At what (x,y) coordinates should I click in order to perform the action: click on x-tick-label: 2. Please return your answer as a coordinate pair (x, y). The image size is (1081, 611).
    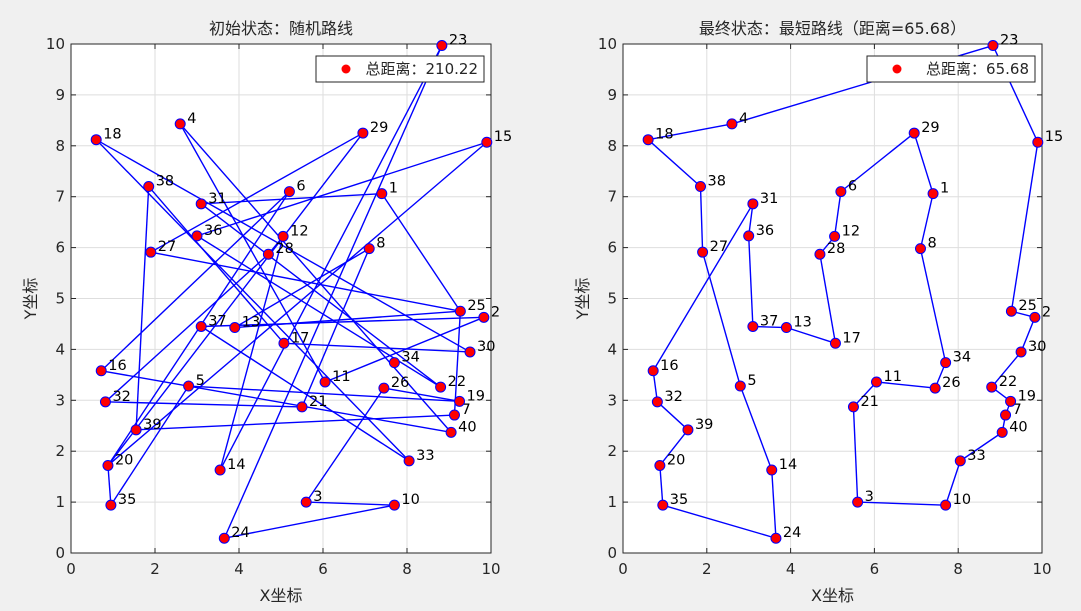
    Looking at the image, I should click on (155, 569).